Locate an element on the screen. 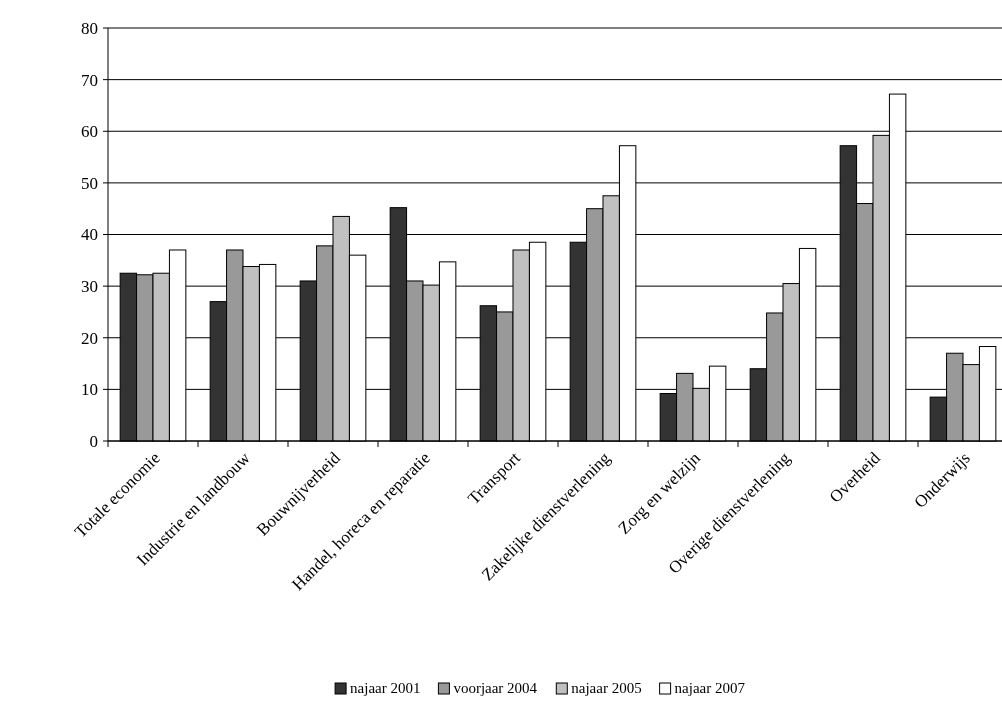 This screenshot has width=1002, height=708. y-tick-label: 20 is located at coordinates (89, 338).